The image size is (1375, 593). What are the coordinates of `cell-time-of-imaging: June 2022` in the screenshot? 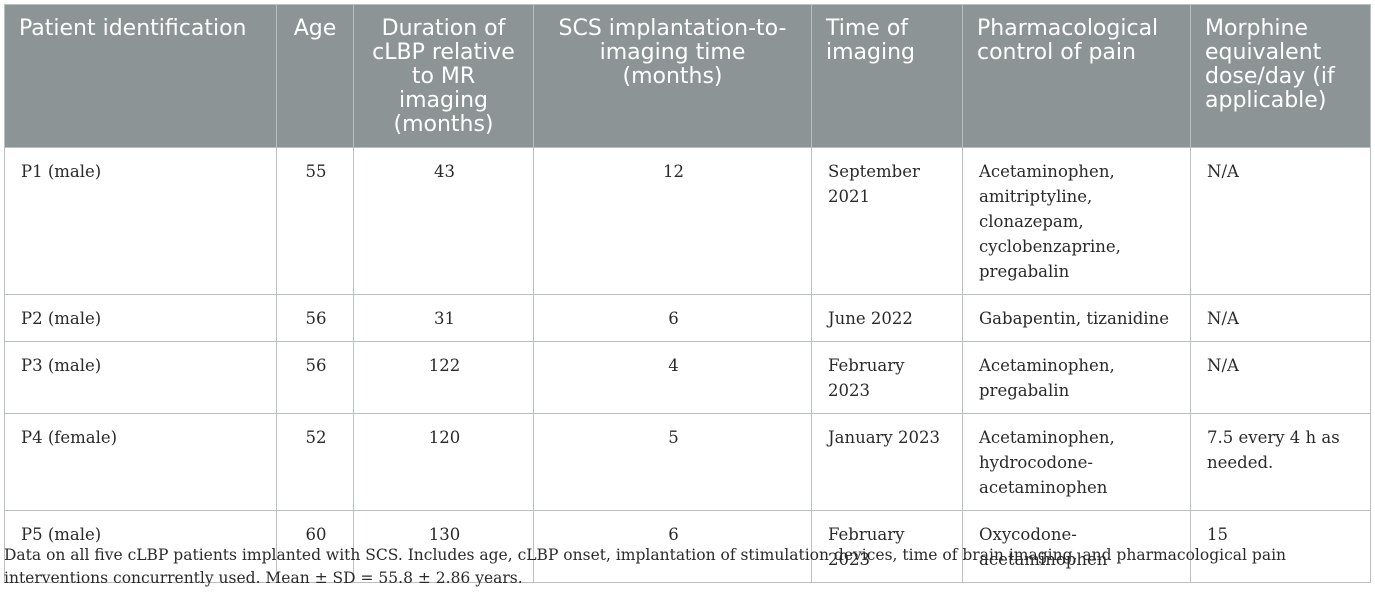 It's located at (887, 318).